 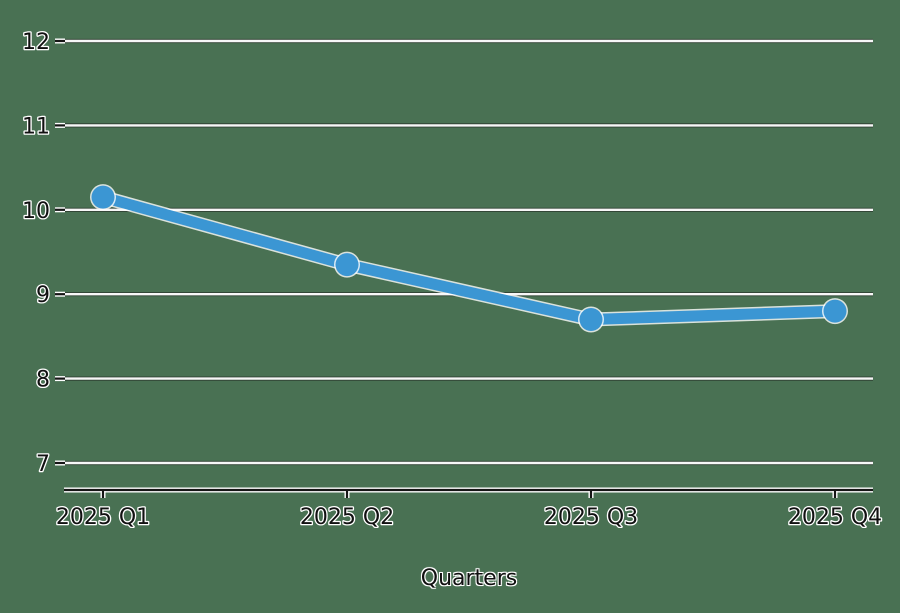 I want to click on y-tick-label-8: 8, so click(x=43, y=380).